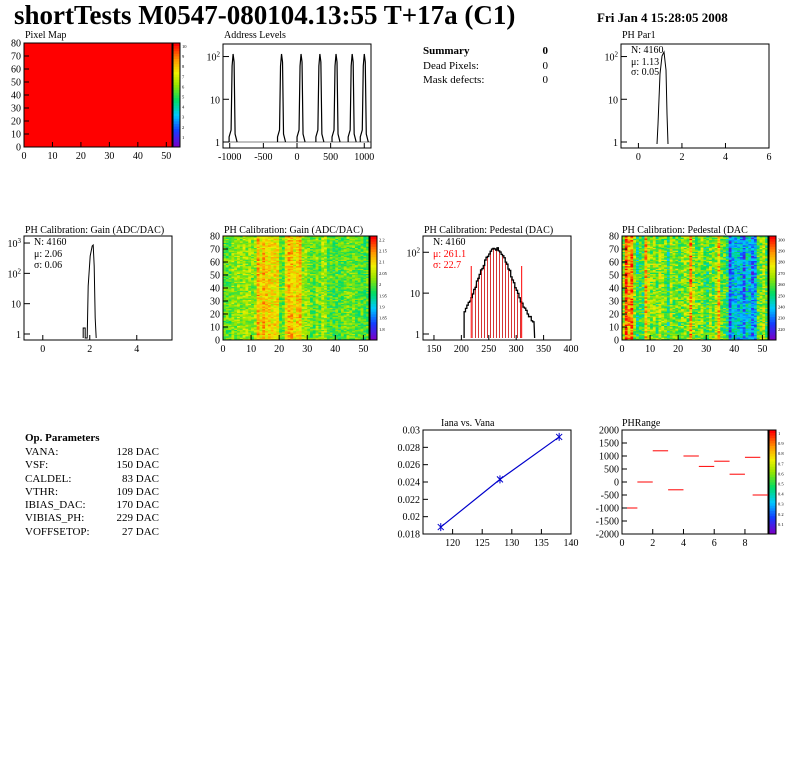 This screenshot has width=796, height=772. What do you see at coordinates (488, 349) in the screenshot?
I see `x-tick-label: 250` at bounding box center [488, 349].